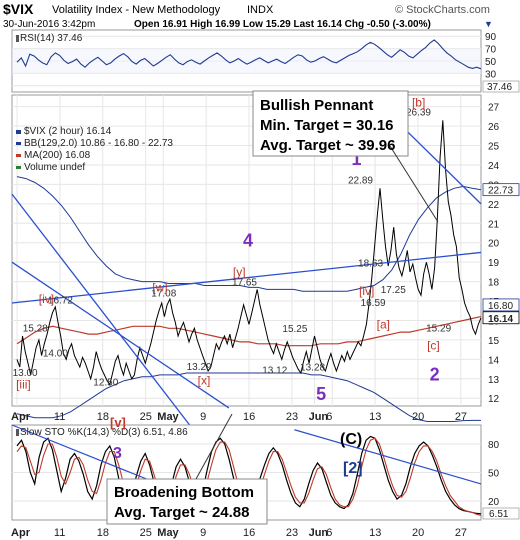 The height and width of the screenshot is (540, 520). Describe the element at coordinates (319, 533) in the screenshot. I see `x-tick-label-stochastic: Jun` at that location.